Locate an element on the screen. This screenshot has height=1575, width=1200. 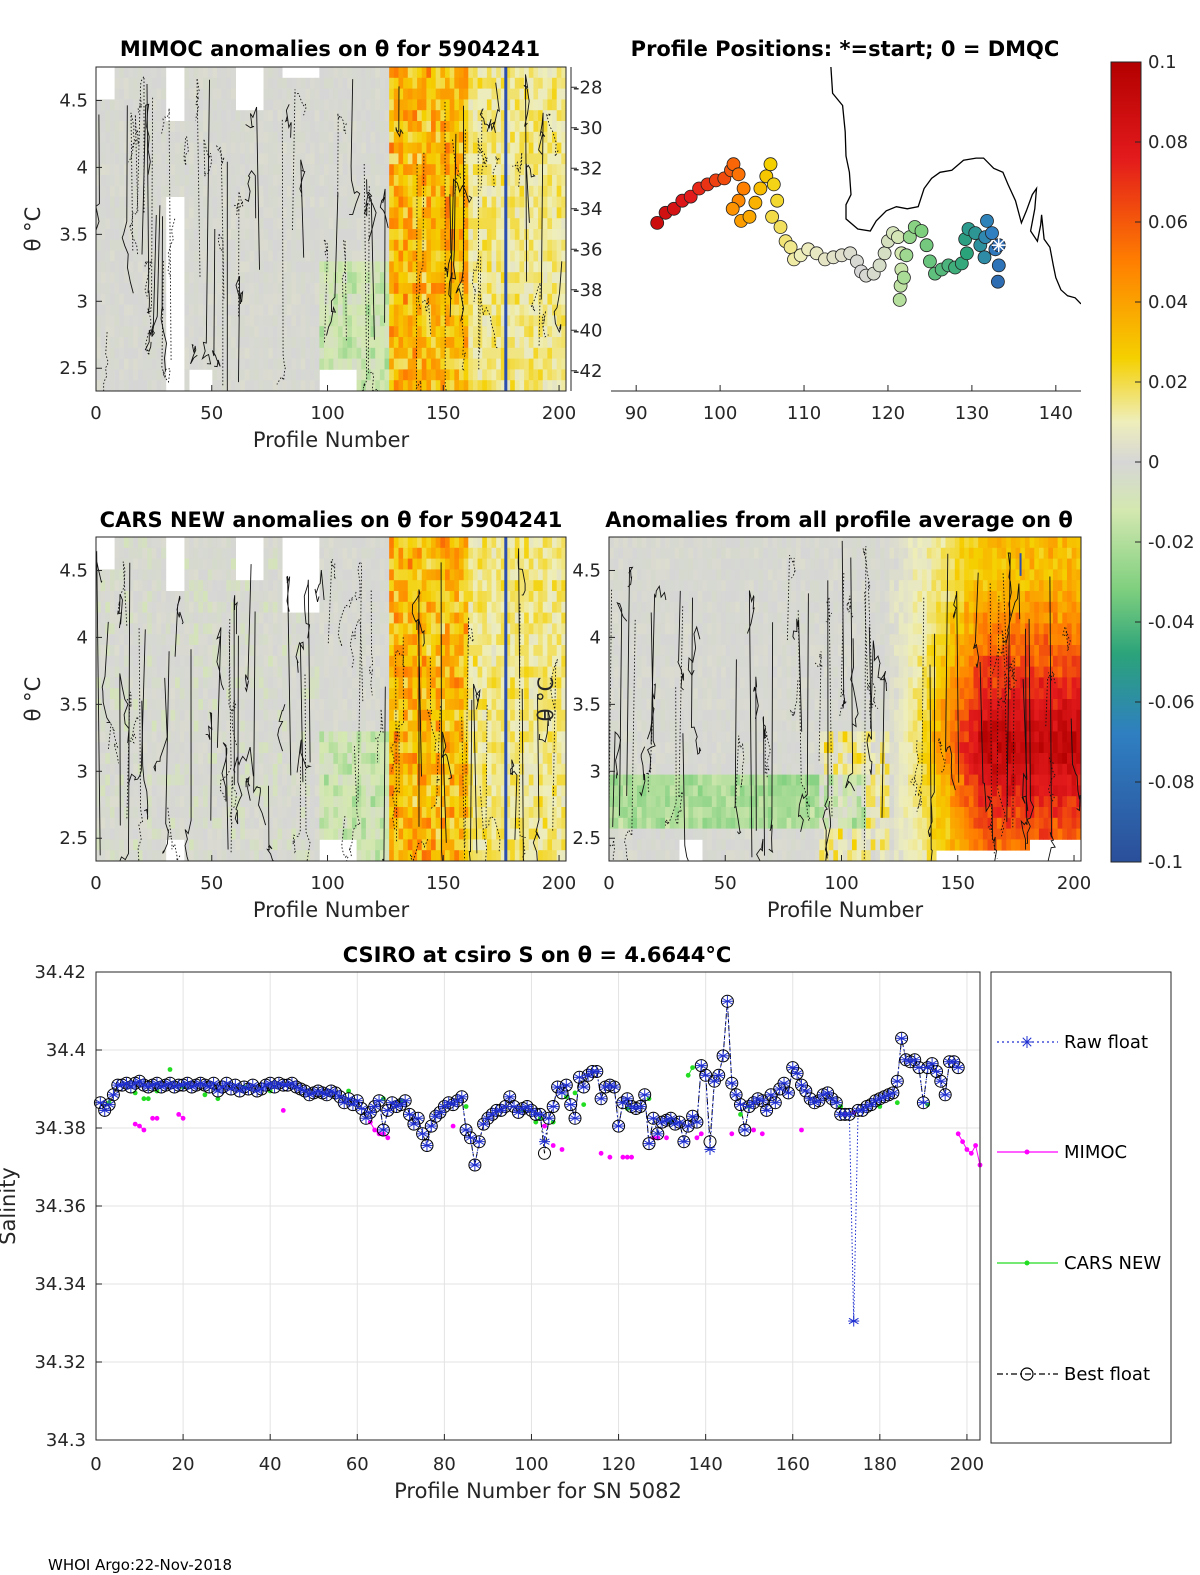
contour-line is located at coordinates (149, 198).